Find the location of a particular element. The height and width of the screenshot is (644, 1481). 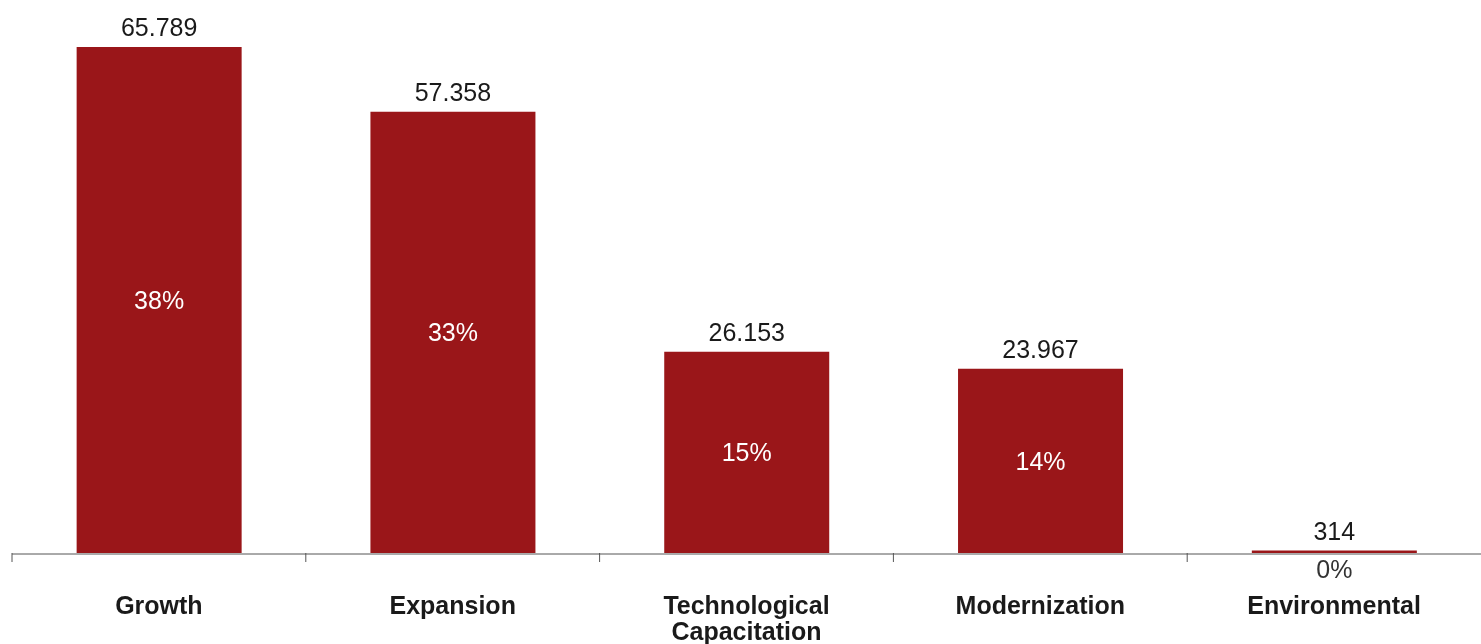

annotation: 15% is located at coordinates (746, 452).